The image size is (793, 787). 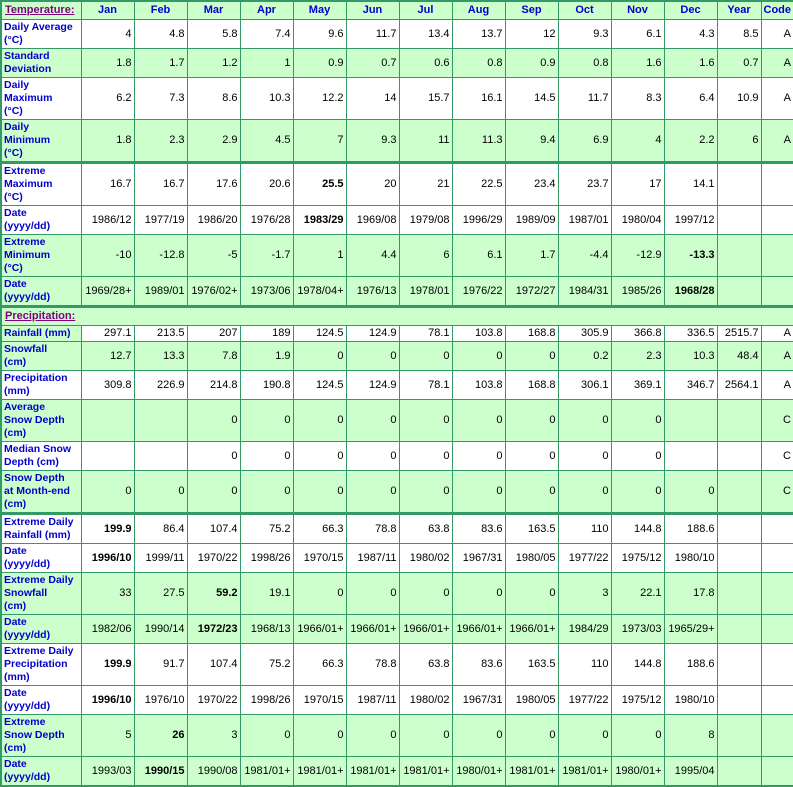 What do you see at coordinates (160, 385) in the screenshot?
I see `cell: 226.9` at bounding box center [160, 385].